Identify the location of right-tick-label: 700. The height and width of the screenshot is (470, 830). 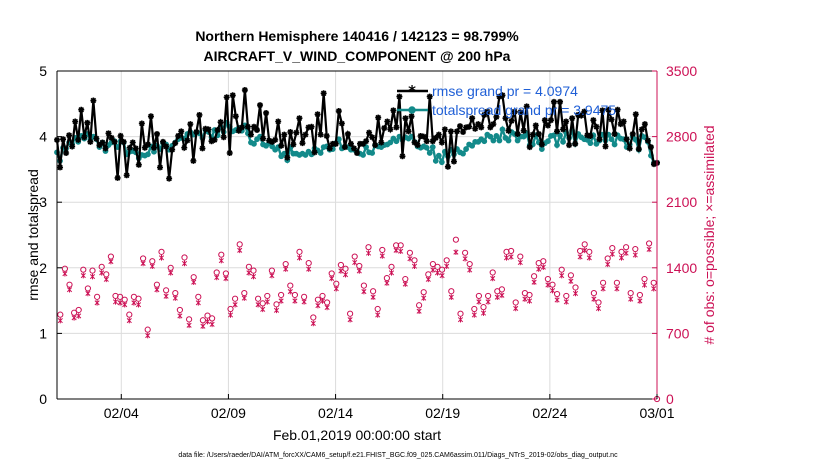
(678, 333).